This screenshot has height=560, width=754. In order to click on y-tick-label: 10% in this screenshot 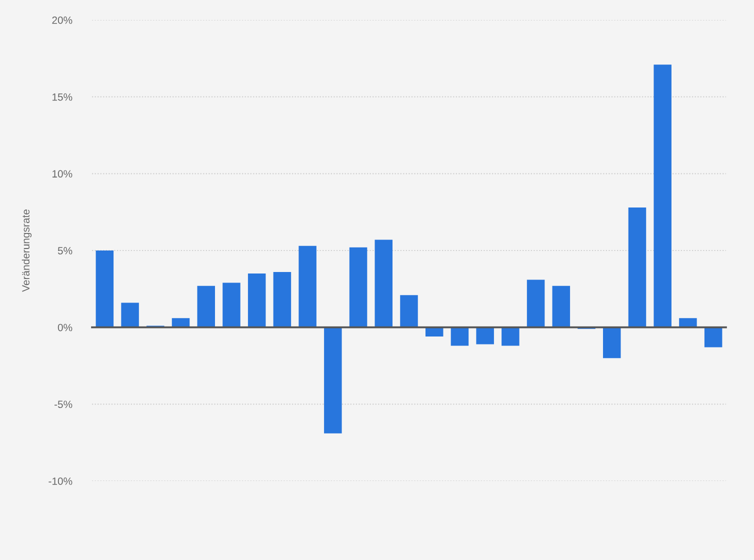, I will do `click(62, 174)`.